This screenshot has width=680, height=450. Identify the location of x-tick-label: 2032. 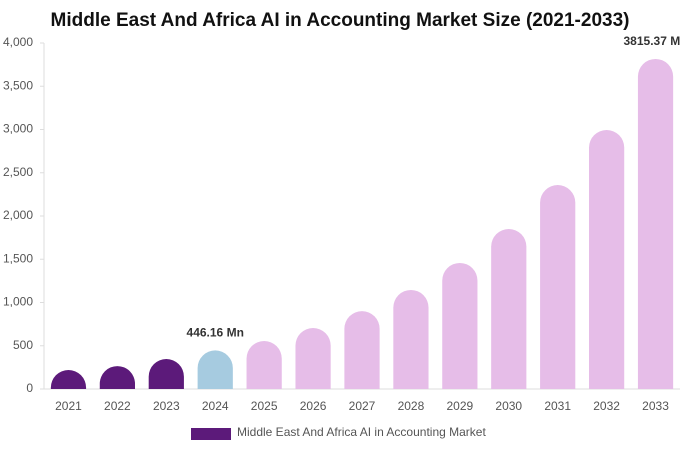
(606, 406).